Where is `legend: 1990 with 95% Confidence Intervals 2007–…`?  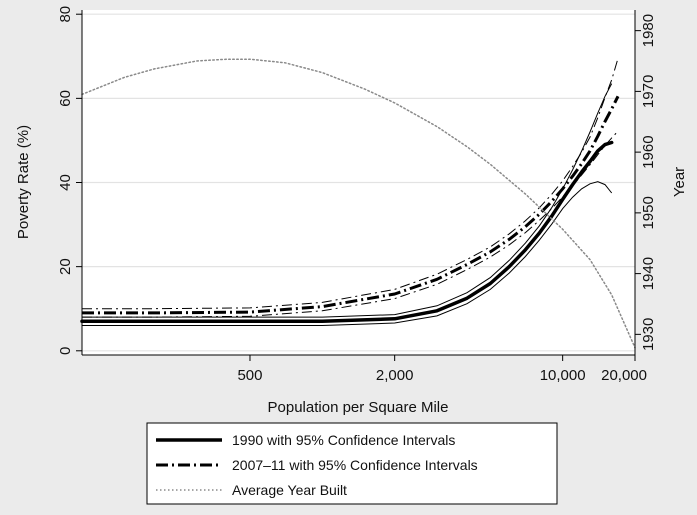 legend: 1990 with 95% Confidence Intervals 2007–… is located at coordinates (352, 463).